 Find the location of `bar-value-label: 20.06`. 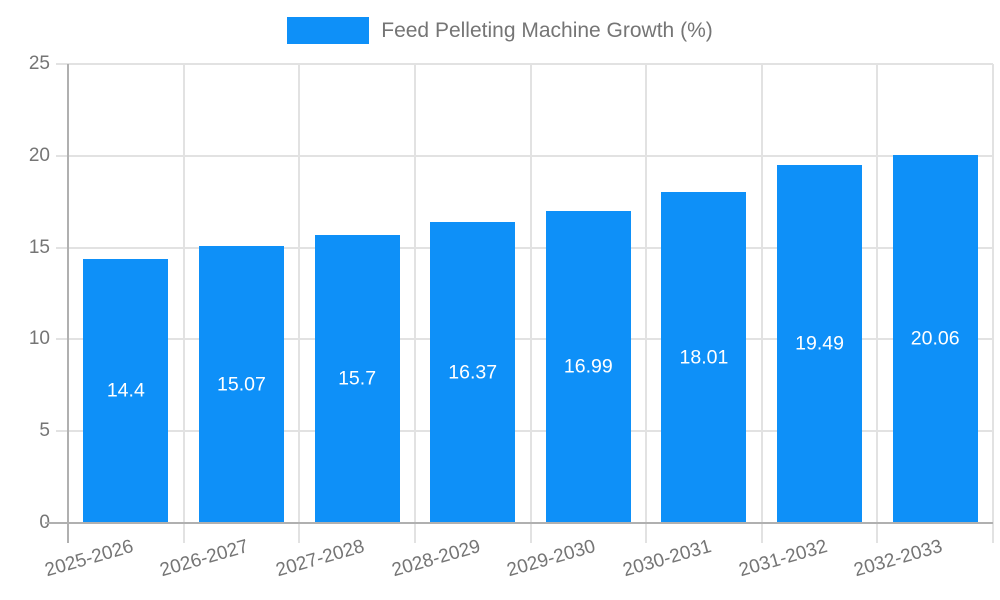

bar-value-label: 20.06 is located at coordinates (935, 338).